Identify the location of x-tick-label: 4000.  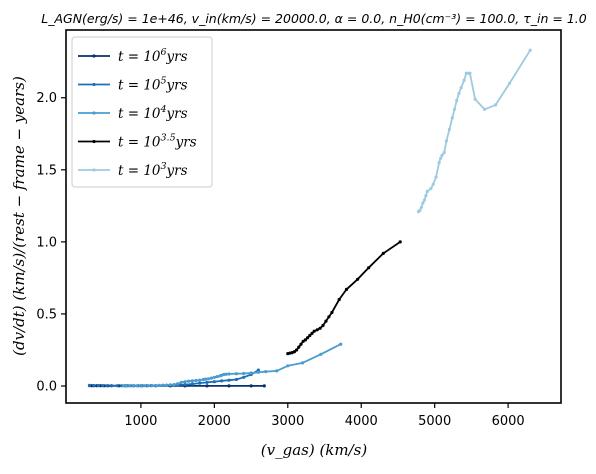
(361, 421).